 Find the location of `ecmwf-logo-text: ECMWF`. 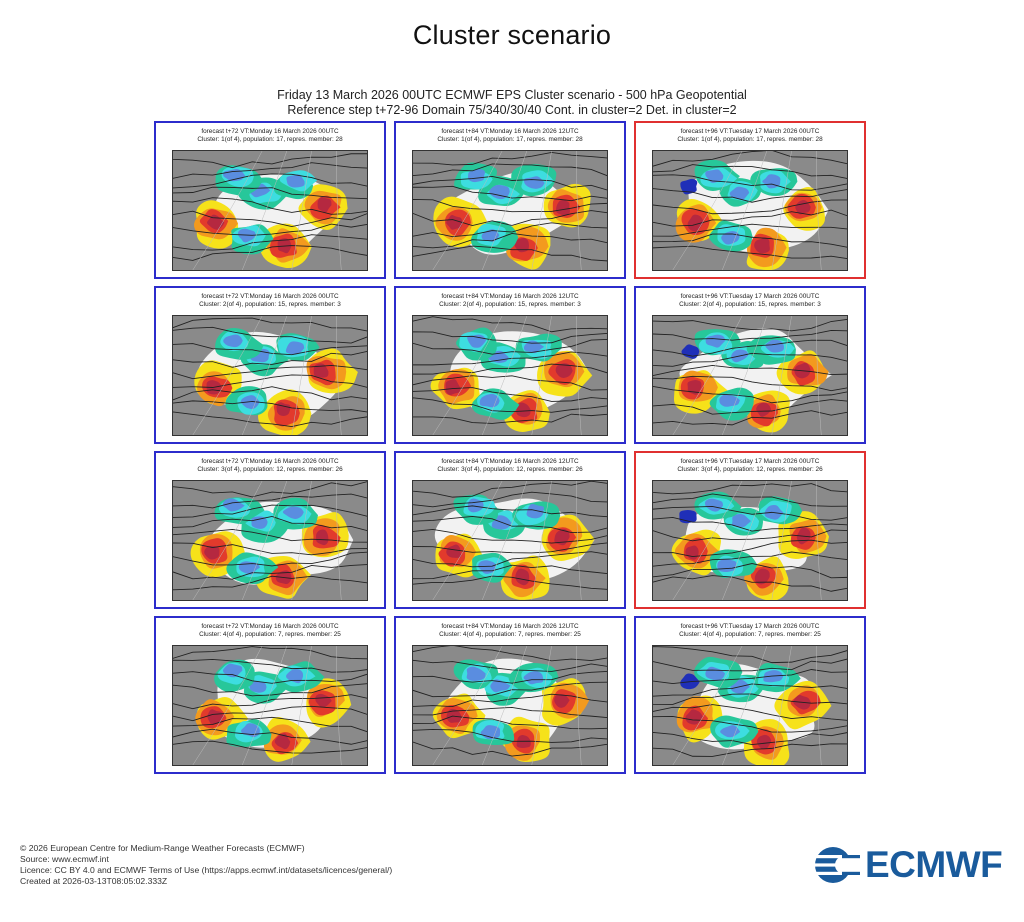

ecmwf-logo-text: ECMWF is located at coordinates (934, 864).